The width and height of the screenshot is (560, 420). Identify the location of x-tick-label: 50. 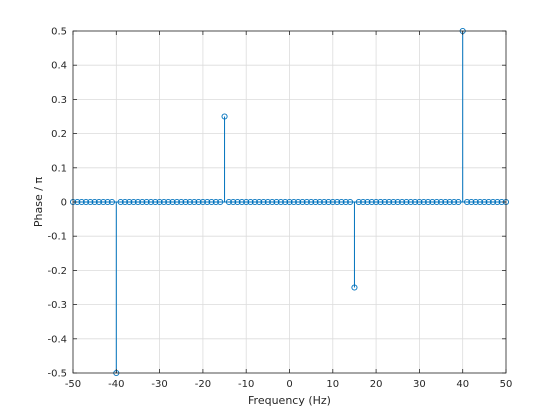
(506, 384).